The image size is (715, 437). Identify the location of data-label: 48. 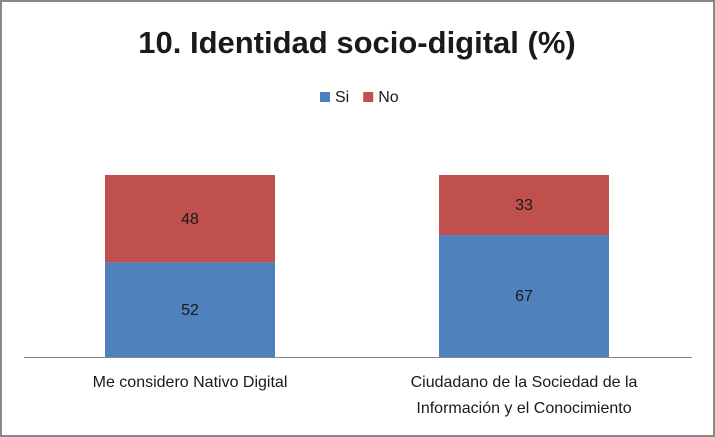
(190, 219).